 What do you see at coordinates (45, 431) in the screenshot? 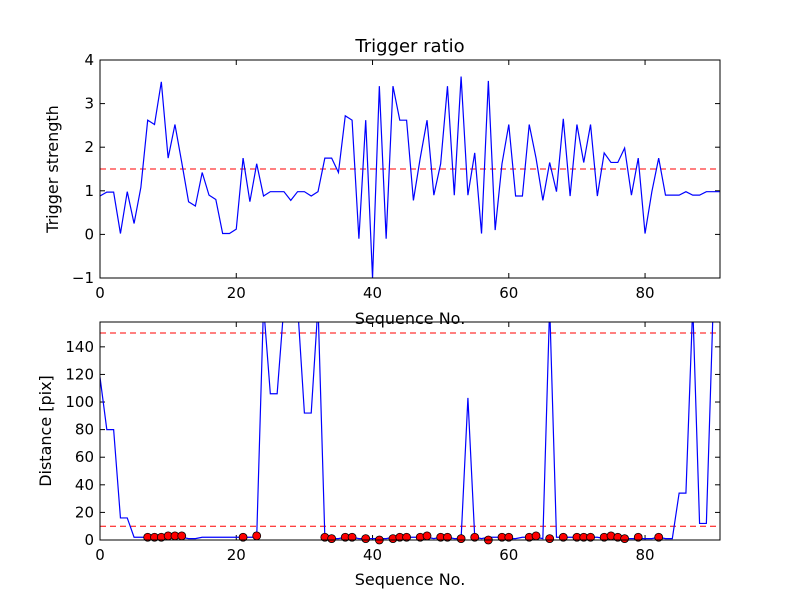
I see `y-axis-label: Distance [pix]` at bounding box center [45, 431].